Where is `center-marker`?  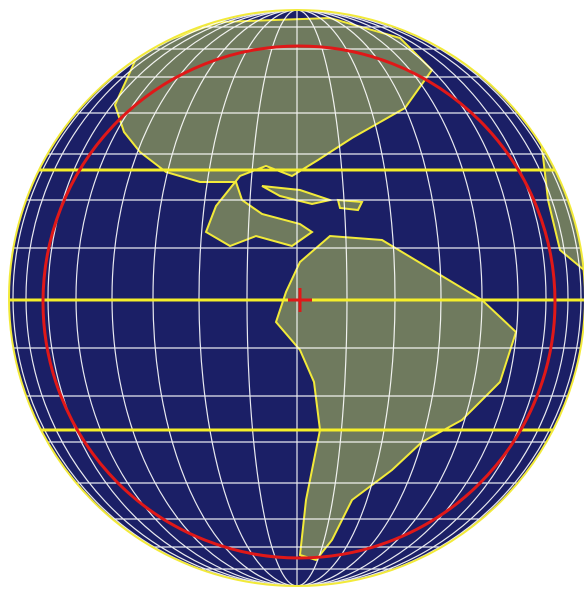 center-marker is located at coordinates (300, 300).